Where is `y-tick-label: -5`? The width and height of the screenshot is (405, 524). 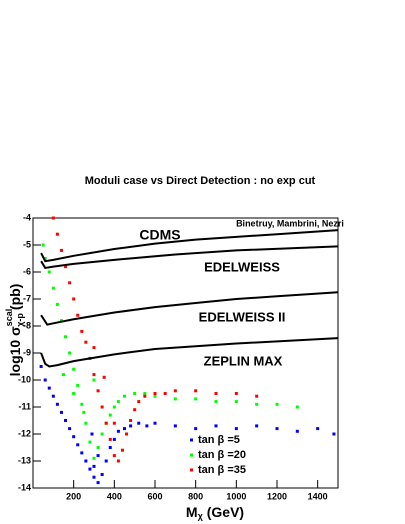 y-tick-label: -5 is located at coordinates (27, 244).